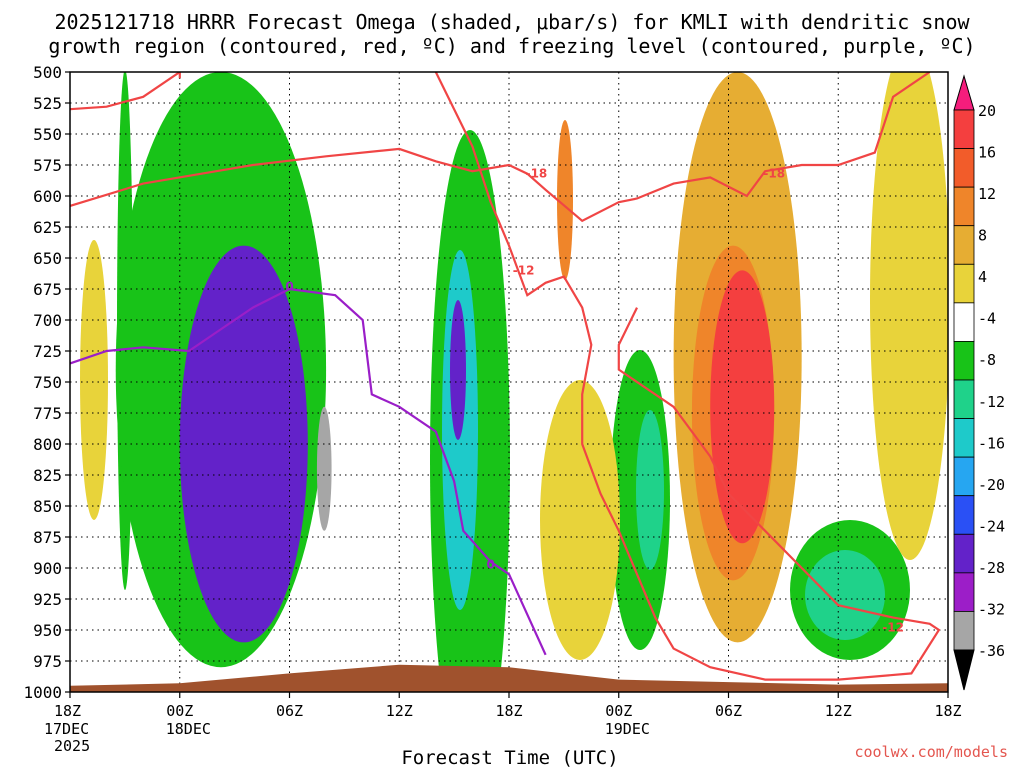  What do you see at coordinates (580, 520) in the screenshot?
I see `pos-shade-mid-yellow` at bounding box center [580, 520].